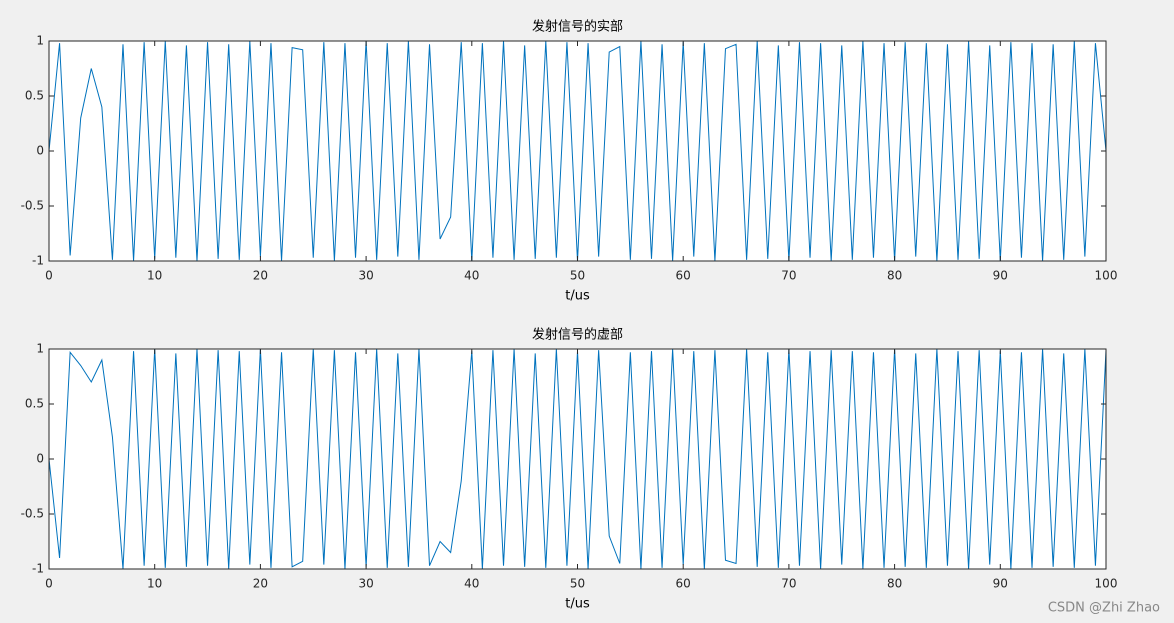 Image resolution: width=1174 pixels, height=623 pixels. Describe the element at coordinates (577, 27) in the screenshot. I see `chart-title: 发射信号的实部` at that location.